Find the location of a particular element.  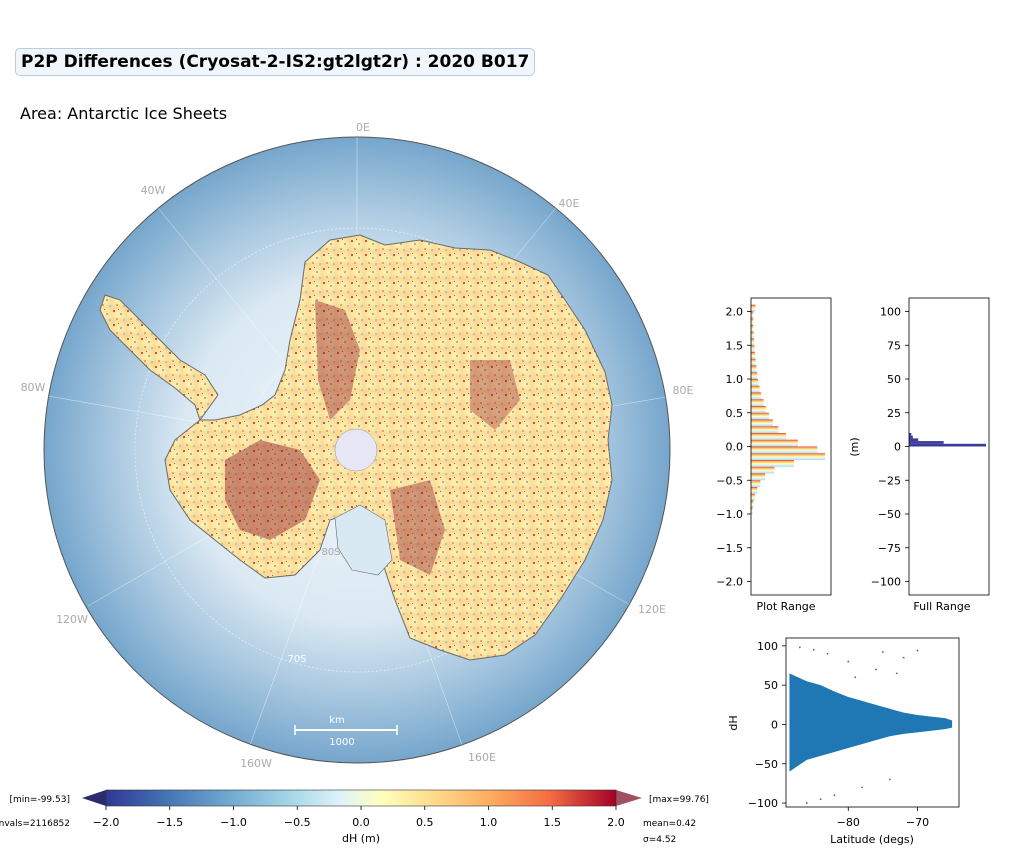

hist1-tick-label-5: −0.5 is located at coordinates (729, 480).